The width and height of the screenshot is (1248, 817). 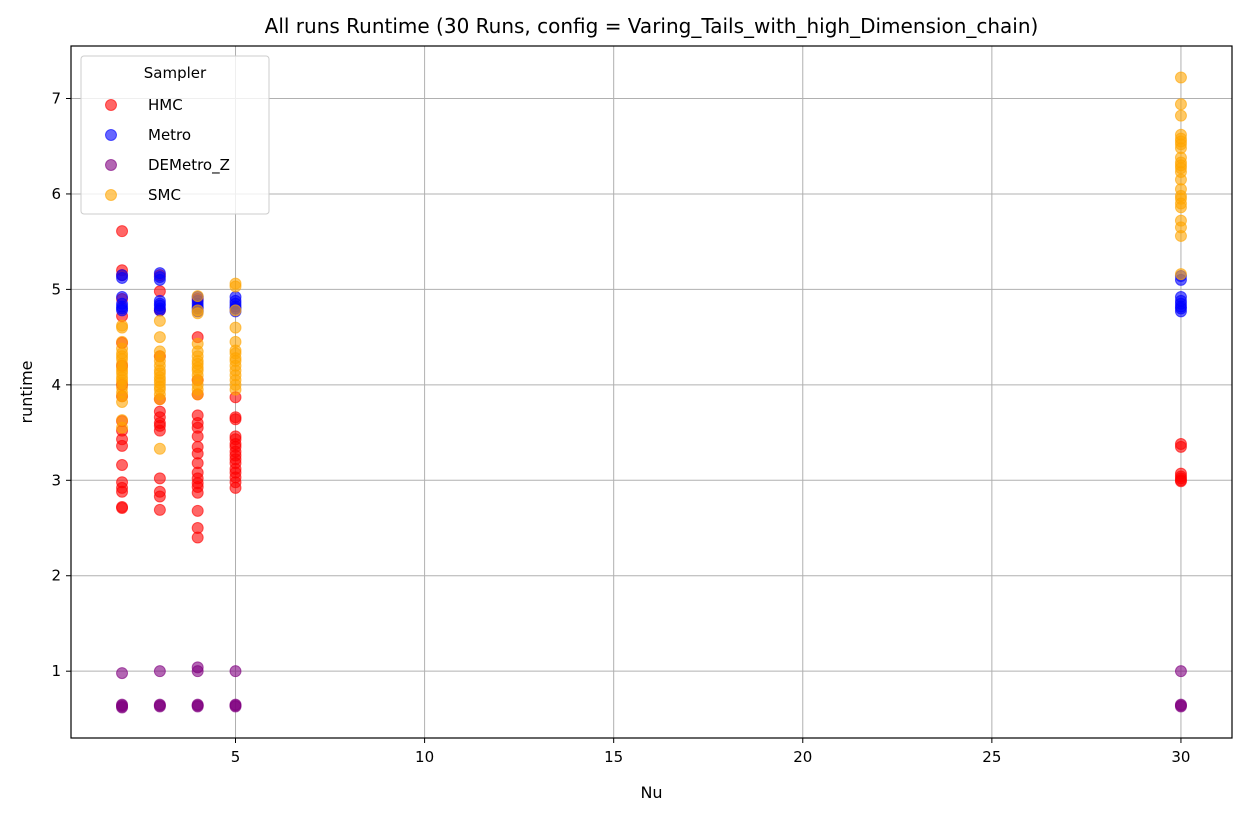 What do you see at coordinates (424, 757) in the screenshot?
I see `x-tick-label: 10` at bounding box center [424, 757].